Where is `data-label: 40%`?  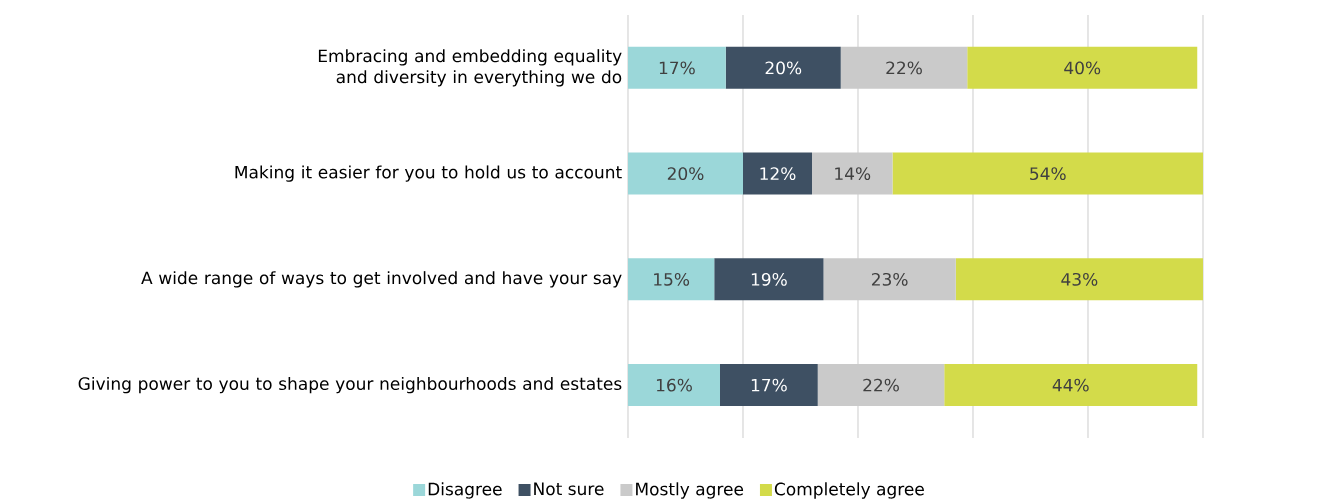 data-label: 40% is located at coordinates (1082, 68).